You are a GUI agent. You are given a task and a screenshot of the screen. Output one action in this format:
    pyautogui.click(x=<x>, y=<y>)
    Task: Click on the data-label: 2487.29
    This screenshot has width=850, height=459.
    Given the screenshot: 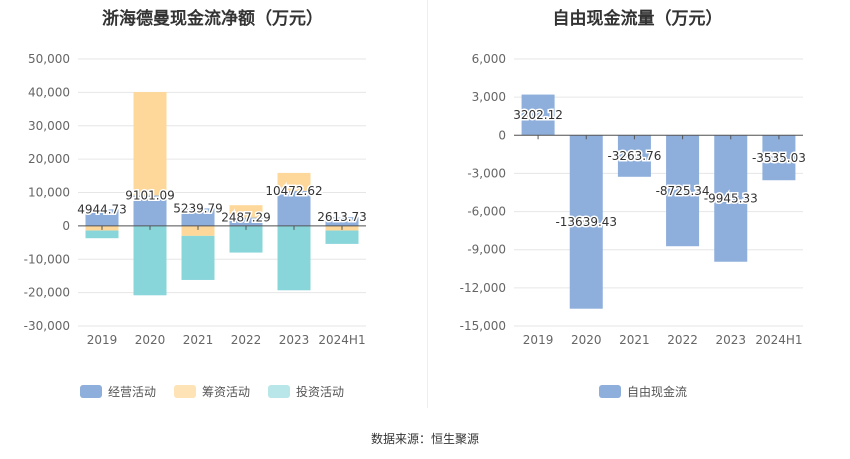 What is the action you would take?
    pyautogui.click(x=246, y=218)
    